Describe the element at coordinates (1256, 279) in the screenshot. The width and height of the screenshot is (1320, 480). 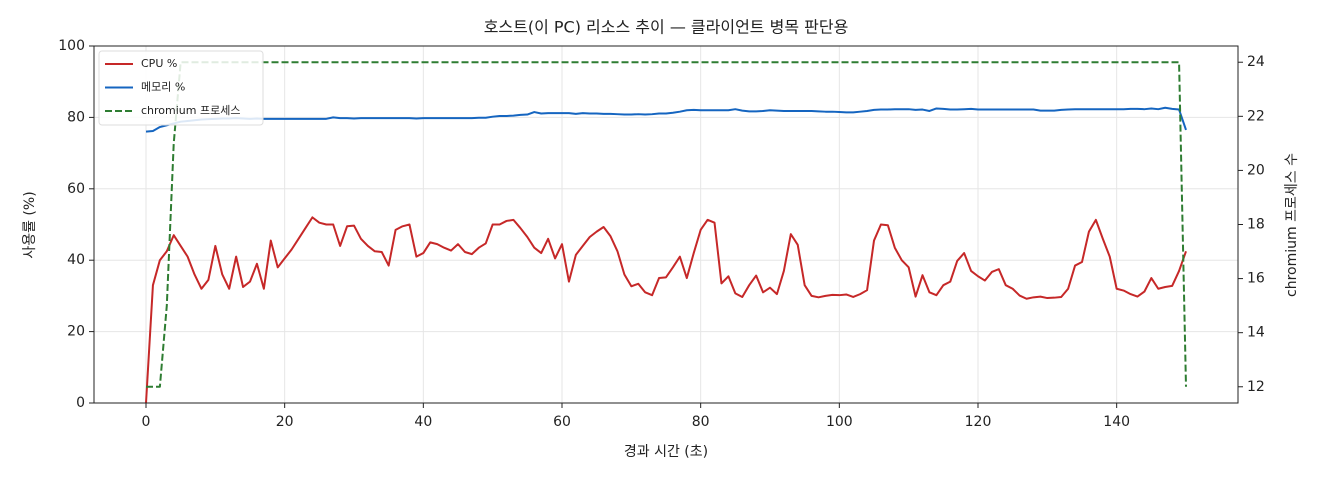
I see `y2-tick-label: 16` at that location.